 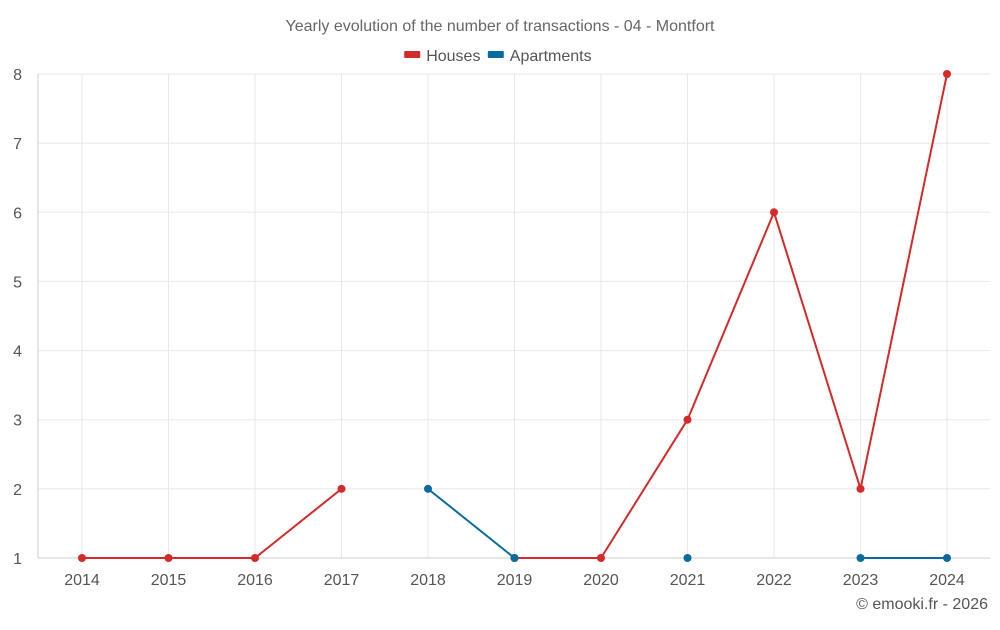 What do you see at coordinates (514, 558) in the screenshot?
I see `data-point-apartments-2019` at bounding box center [514, 558].